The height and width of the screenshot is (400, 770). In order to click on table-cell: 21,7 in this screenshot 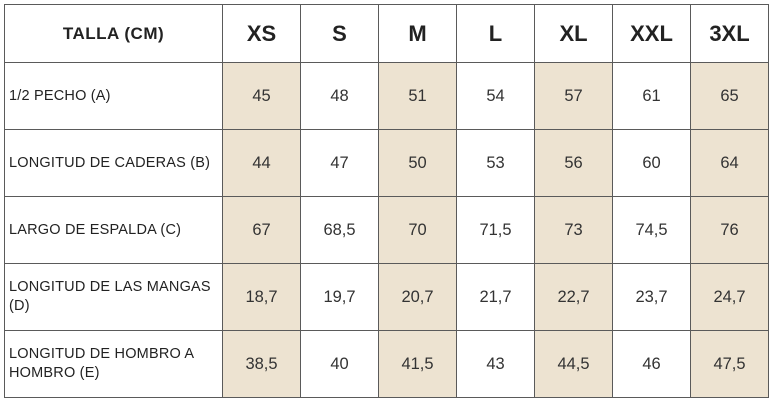, I will do `click(495, 297)`.